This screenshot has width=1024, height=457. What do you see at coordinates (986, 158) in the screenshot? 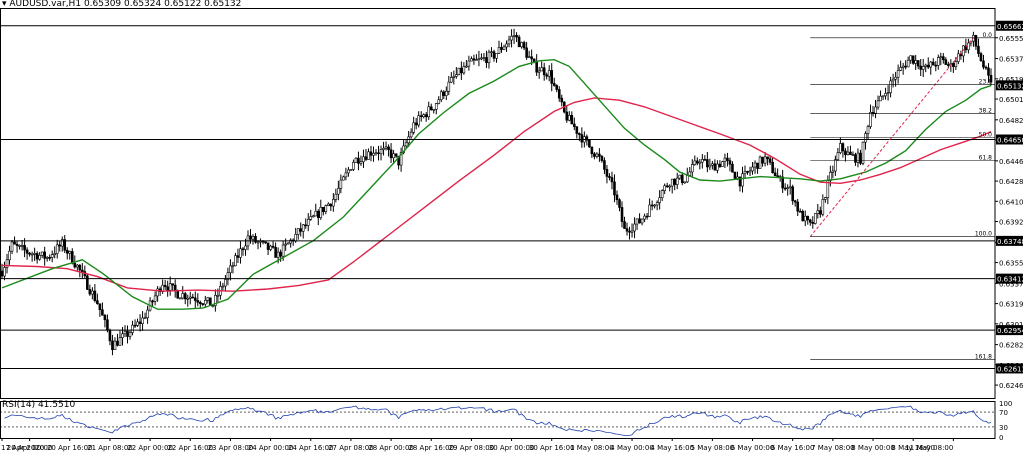
I see `fib-level-label: 61.8` at bounding box center [986, 158].